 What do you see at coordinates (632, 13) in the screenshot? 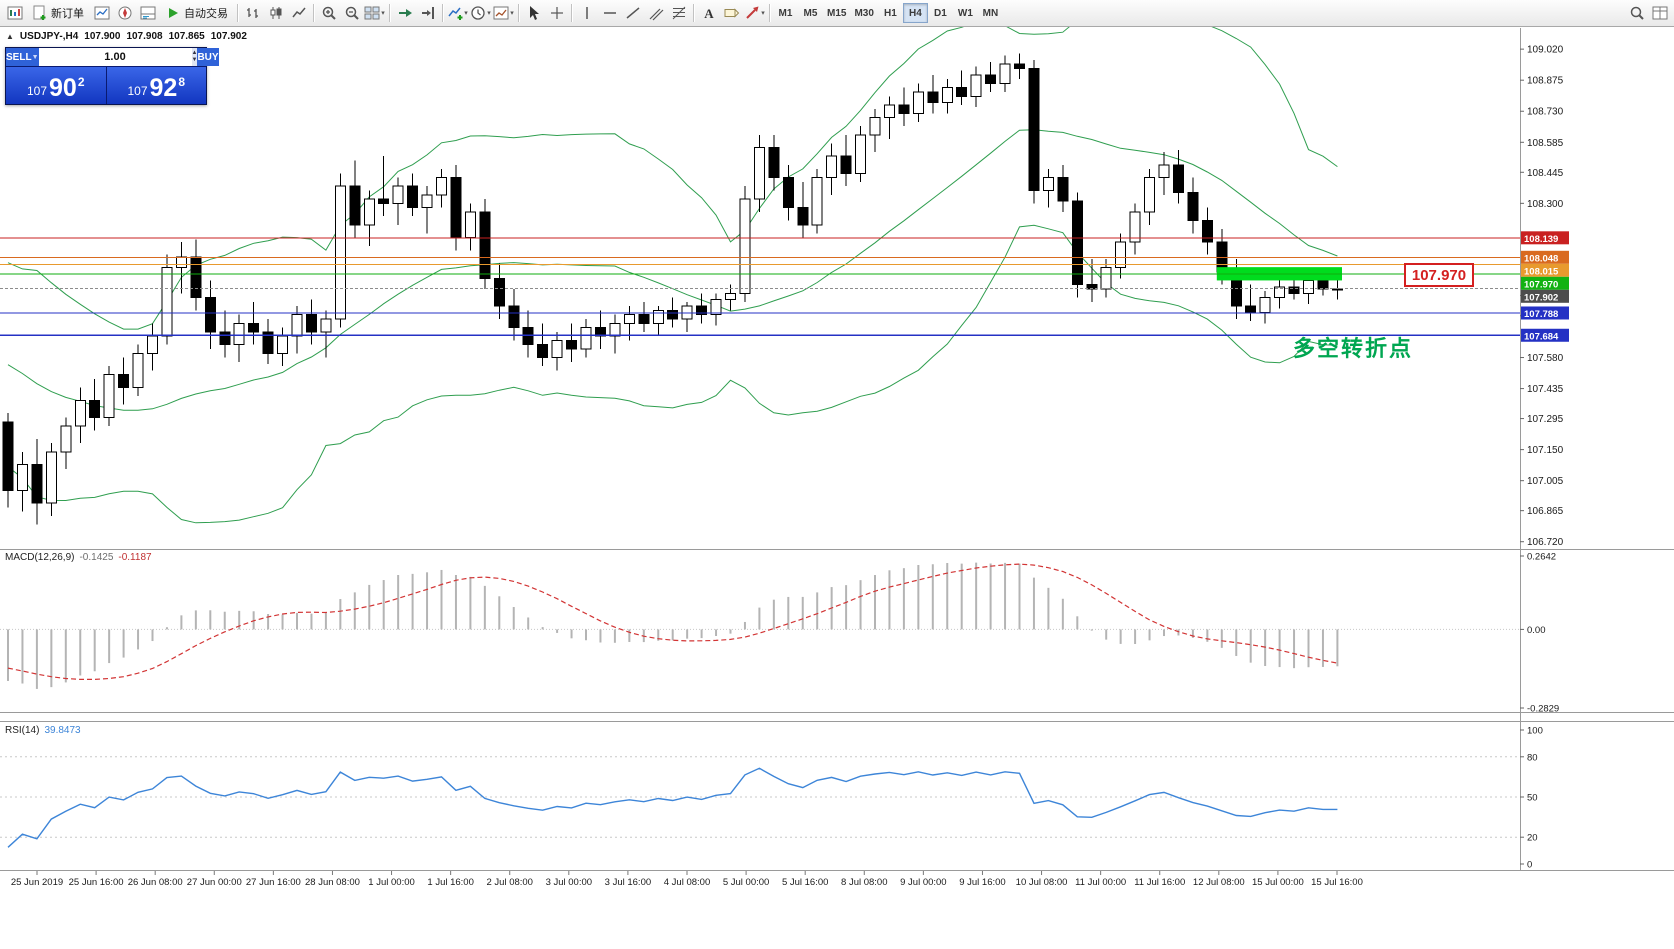
I see `trendline-icon` at bounding box center [632, 13].